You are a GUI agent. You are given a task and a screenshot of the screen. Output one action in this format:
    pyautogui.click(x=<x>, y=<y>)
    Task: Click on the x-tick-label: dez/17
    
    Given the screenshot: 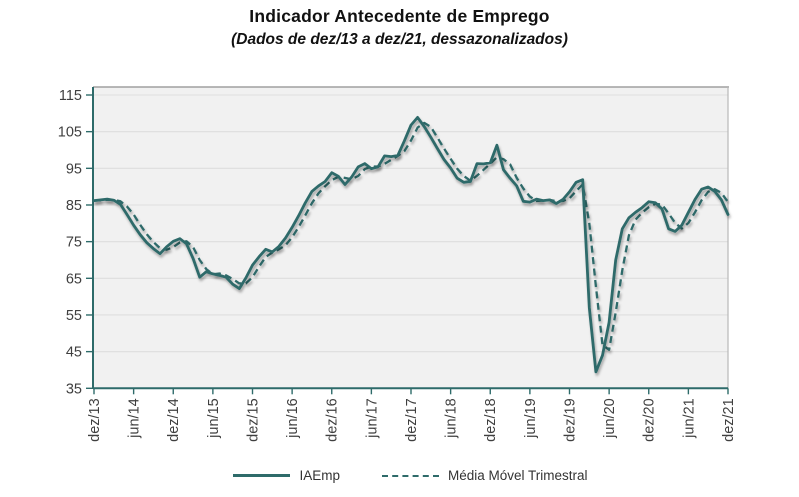 What is the action you would take?
    pyautogui.click(x=412, y=420)
    